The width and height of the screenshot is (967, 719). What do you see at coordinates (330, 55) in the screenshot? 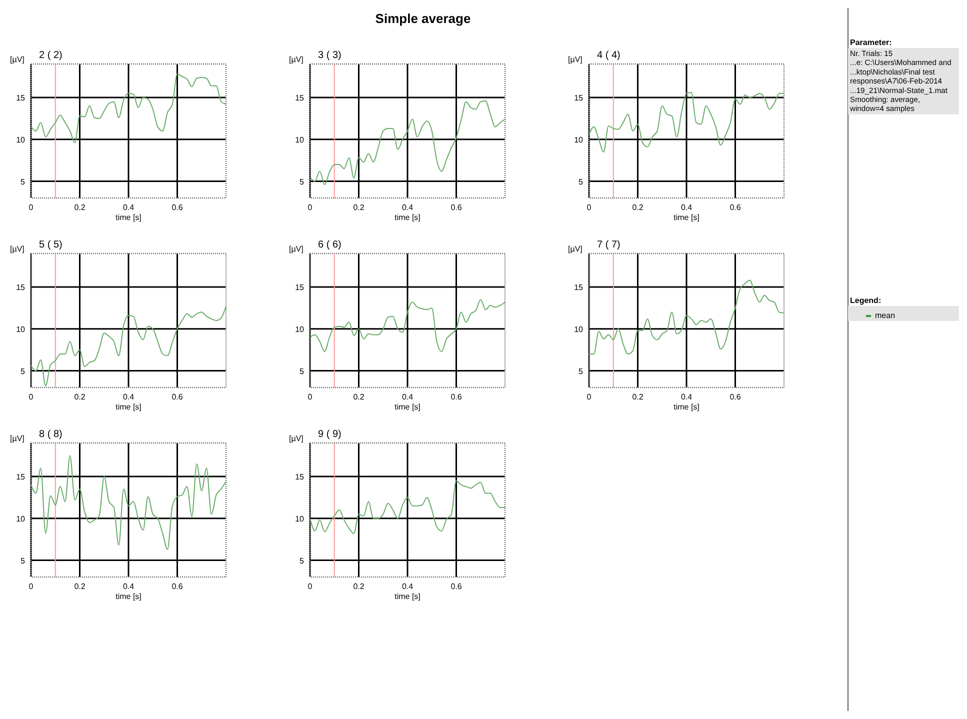
I see `chart-title: 3 ( 3)` at bounding box center [330, 55].